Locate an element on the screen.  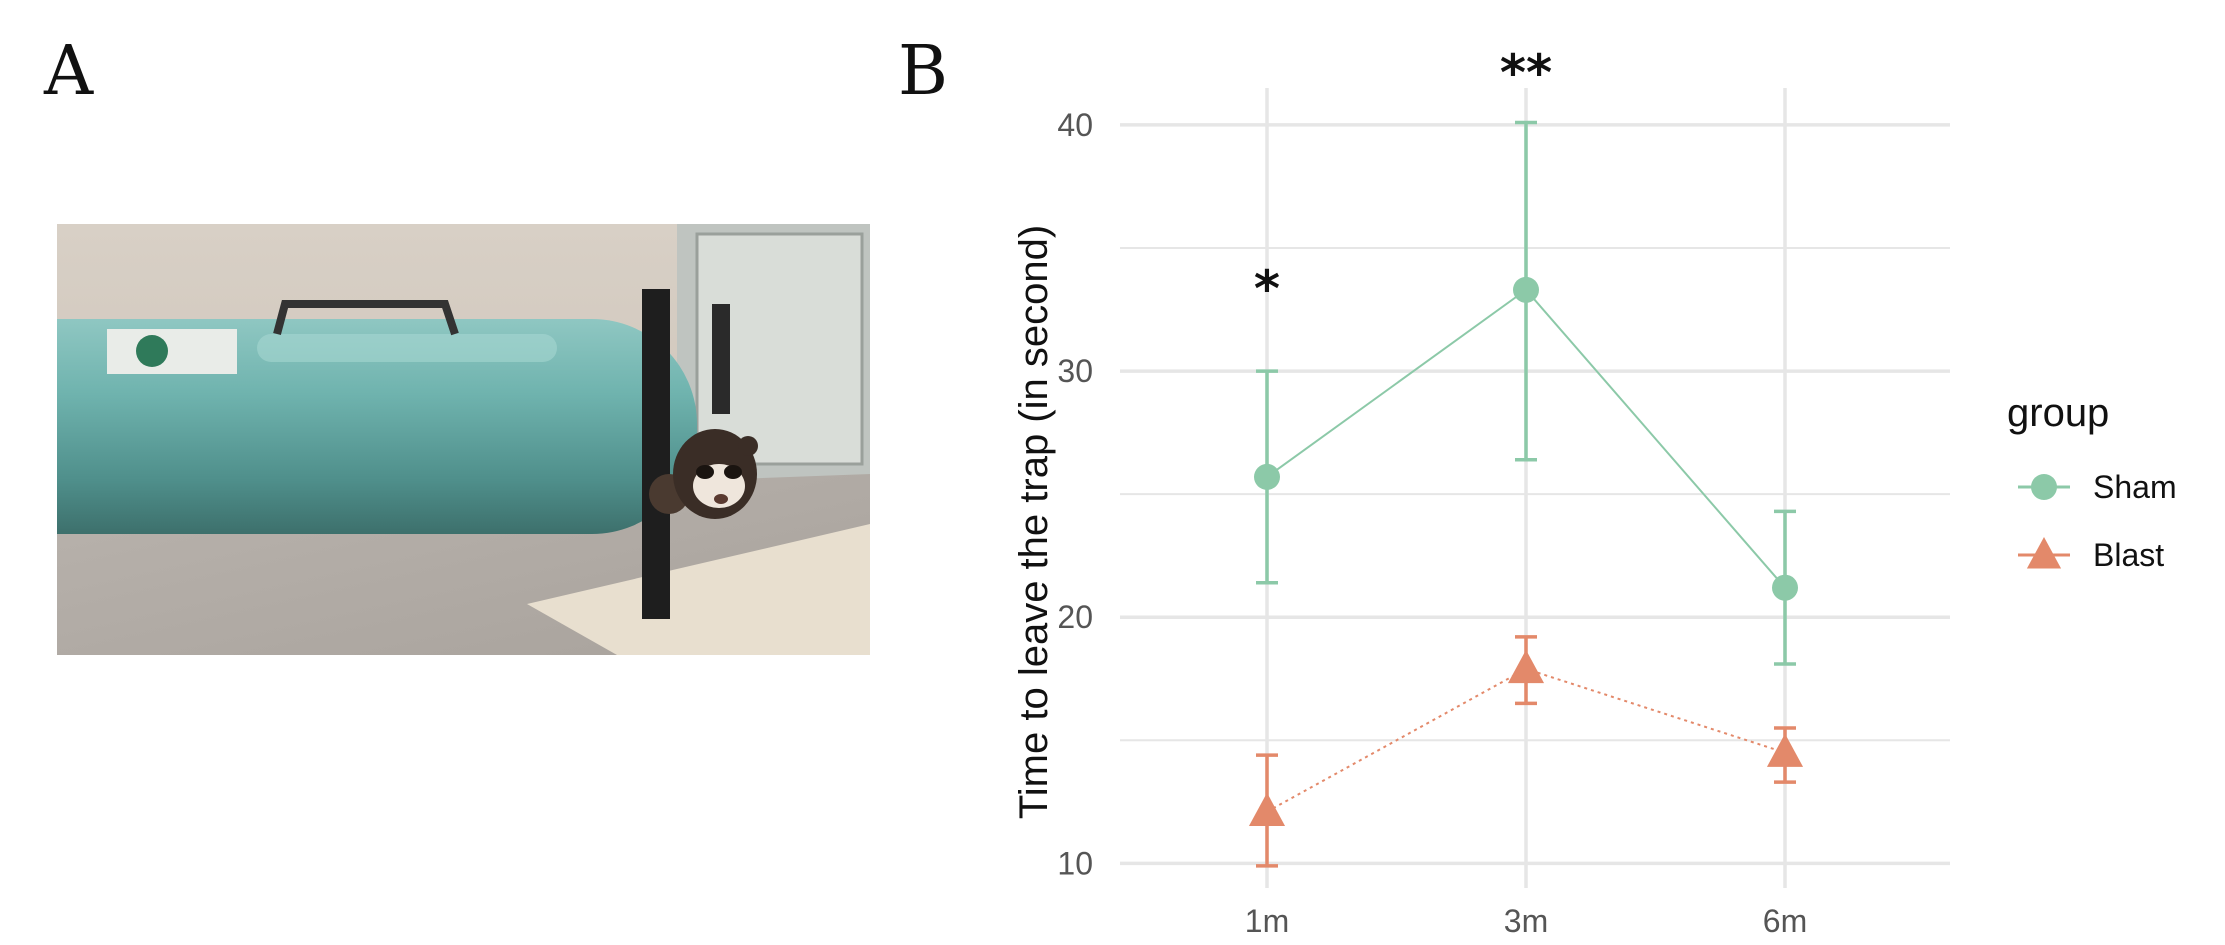
x-tick-label: 1m is located at coordinates (1267, 921).